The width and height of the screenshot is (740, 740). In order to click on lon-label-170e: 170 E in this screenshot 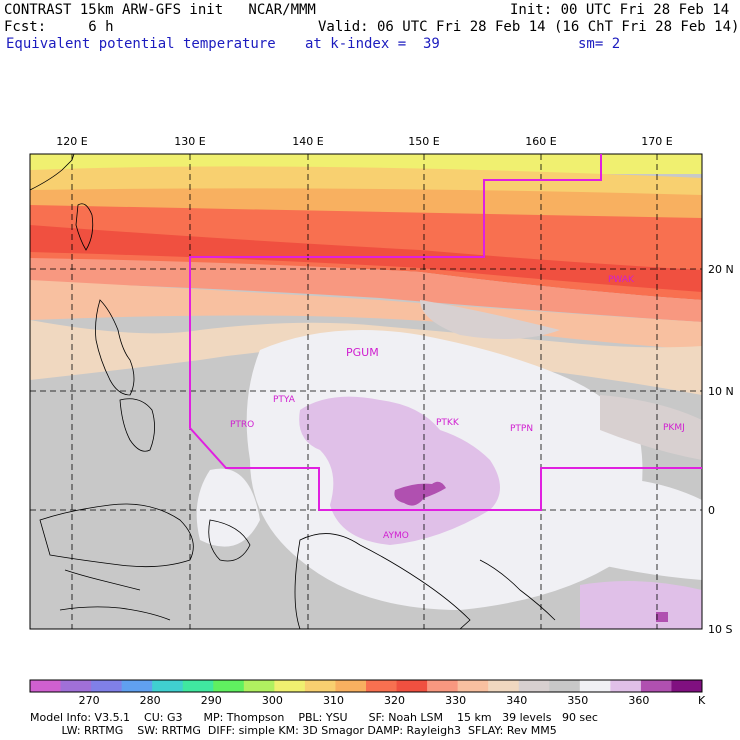, I will do `click(656, 141)`.